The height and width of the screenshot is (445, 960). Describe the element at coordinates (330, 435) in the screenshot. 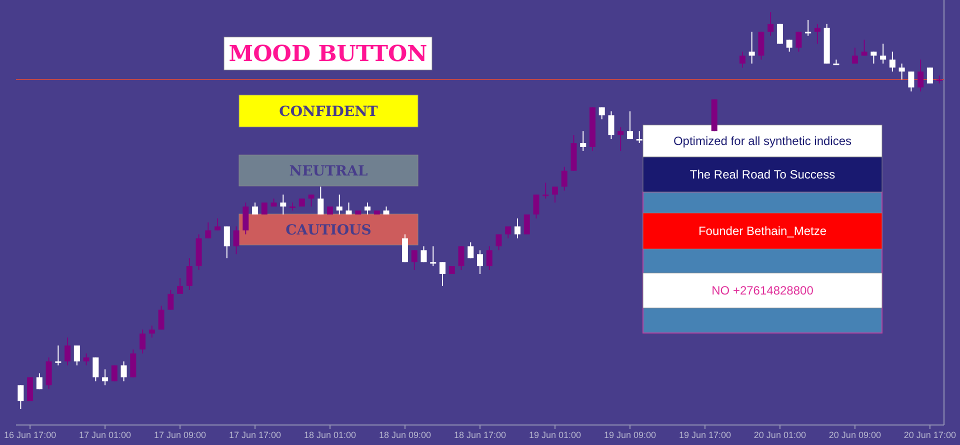

I see `x-tick-label: 18 Jun 01:00` at that location.